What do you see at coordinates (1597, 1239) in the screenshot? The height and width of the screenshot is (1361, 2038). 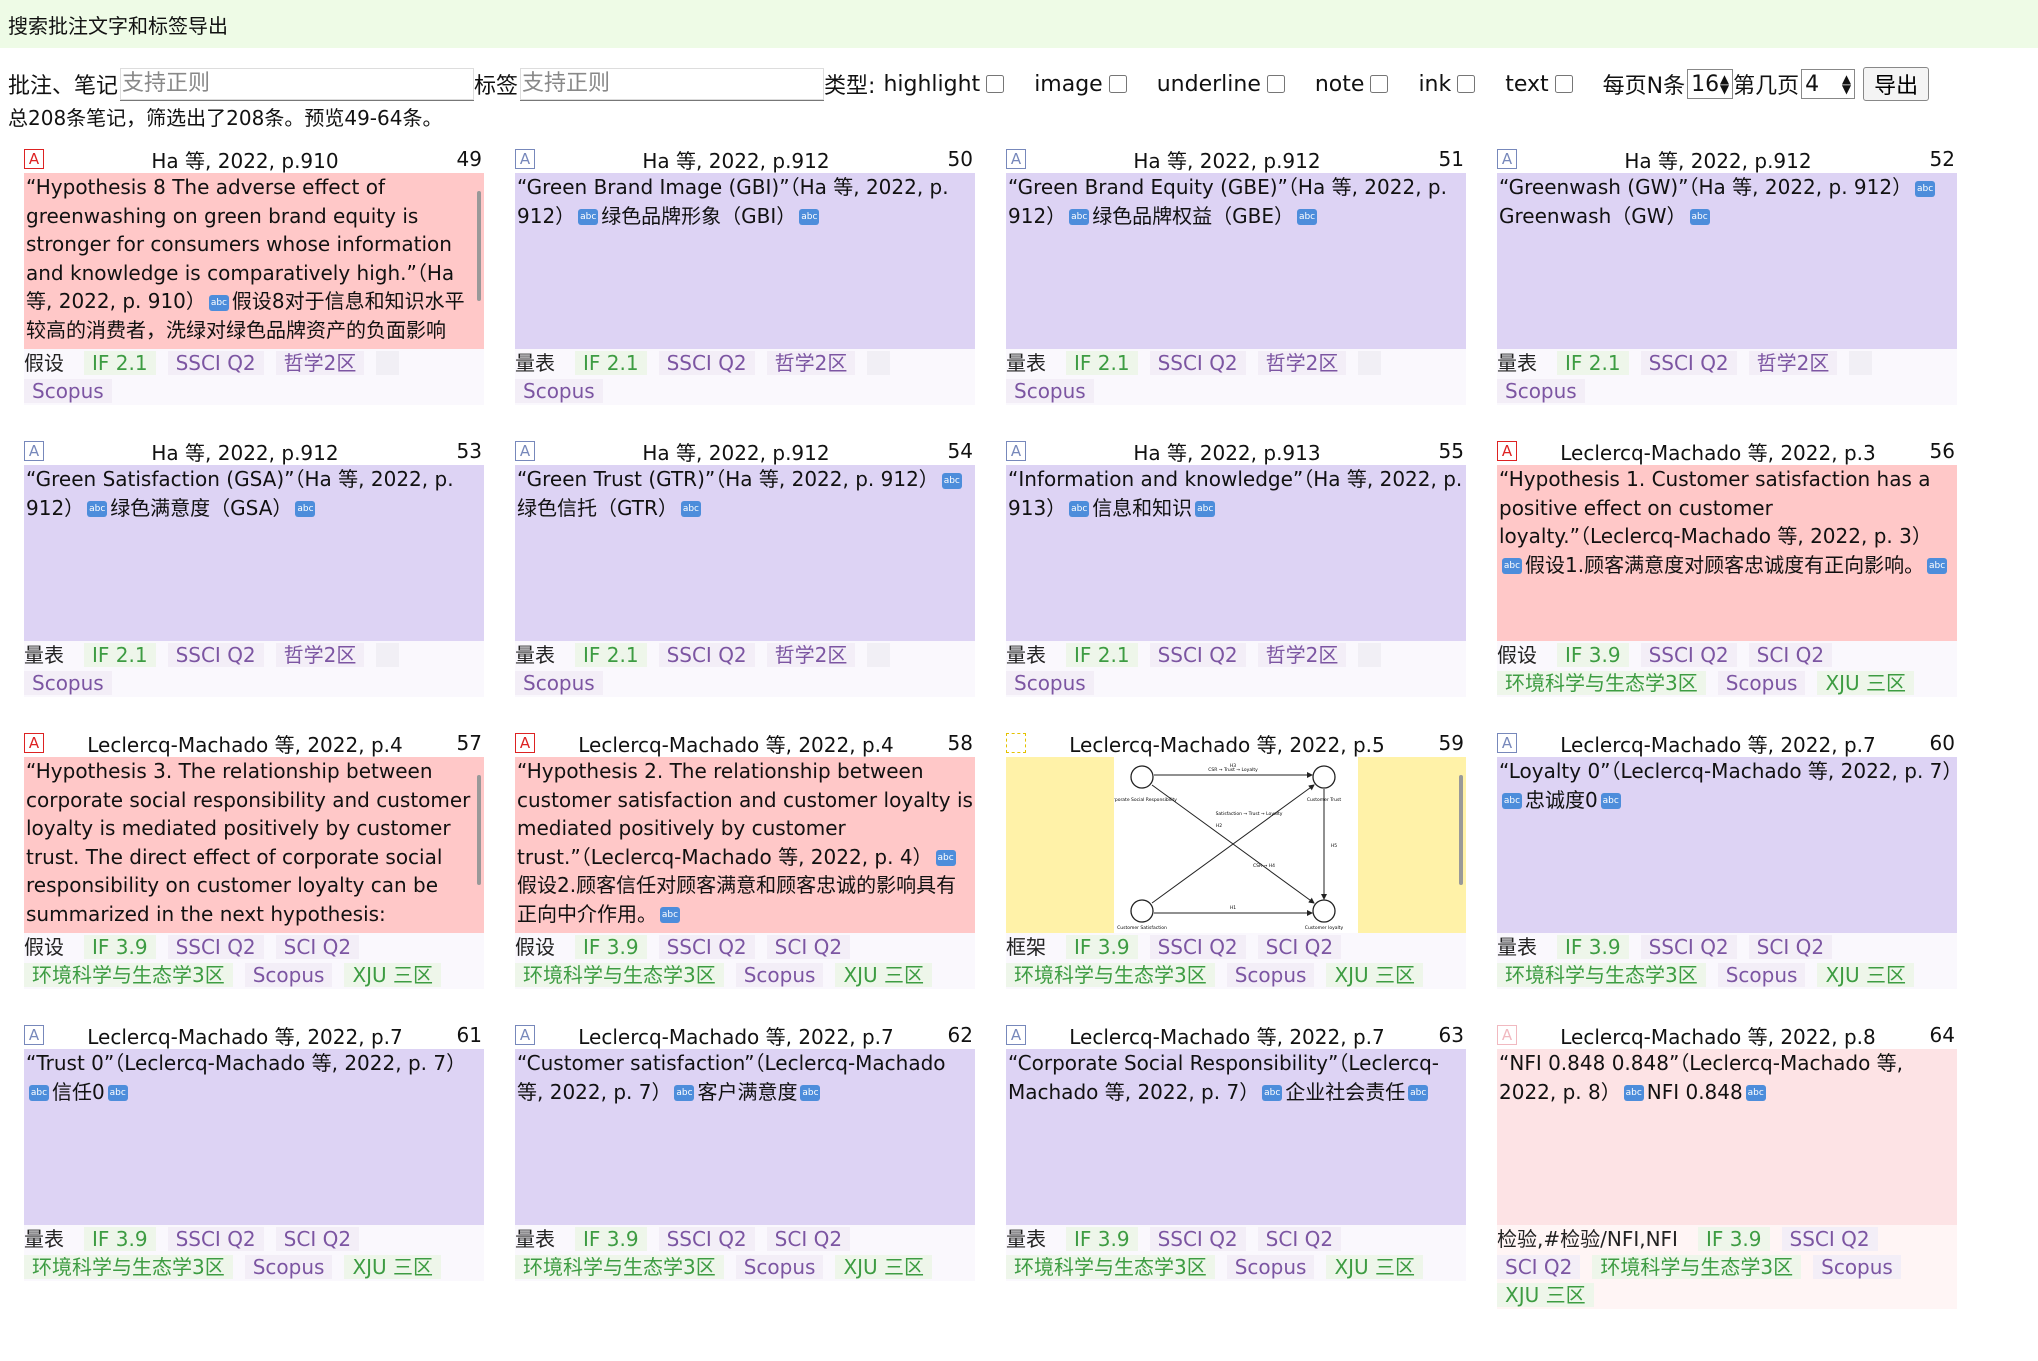 I see `category-tag: 检验,#检验/NFI,NFI` at bounding box center [1597, 1239].